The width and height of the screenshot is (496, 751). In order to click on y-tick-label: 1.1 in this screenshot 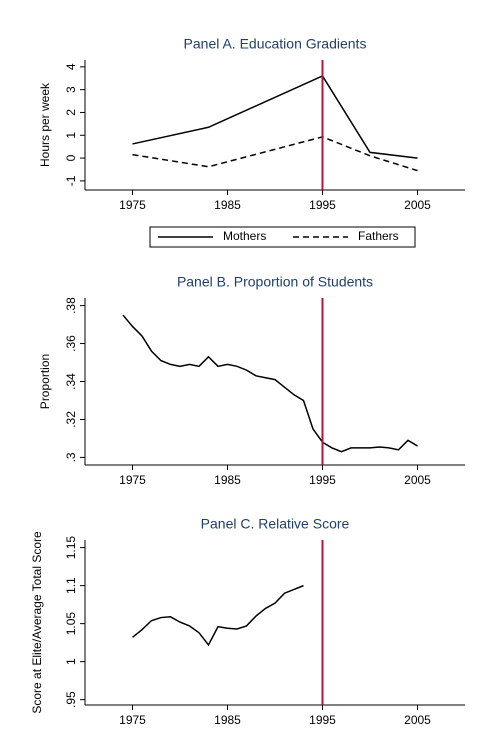, I will do `click(71, 585)`.